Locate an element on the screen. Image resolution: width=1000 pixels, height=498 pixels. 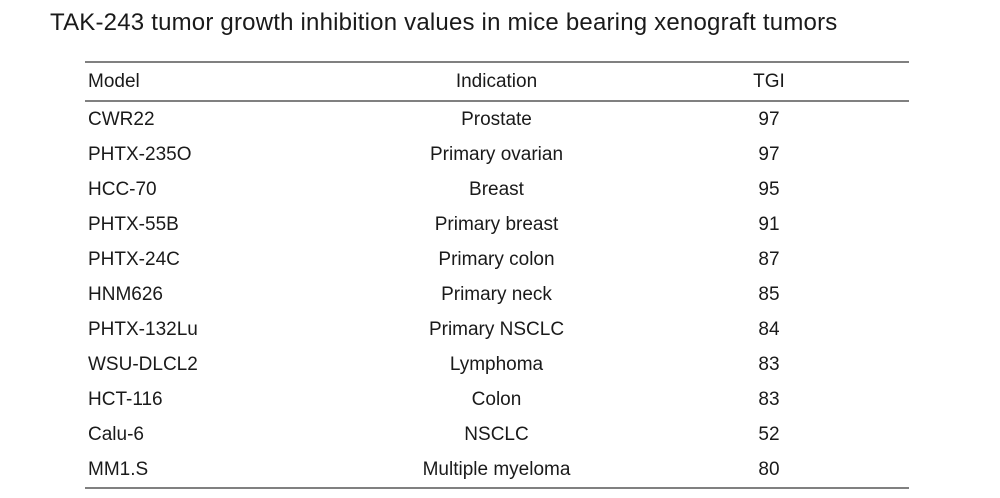
table-row: CWR22 Prostate 97 is located at coordinates (497, 119).